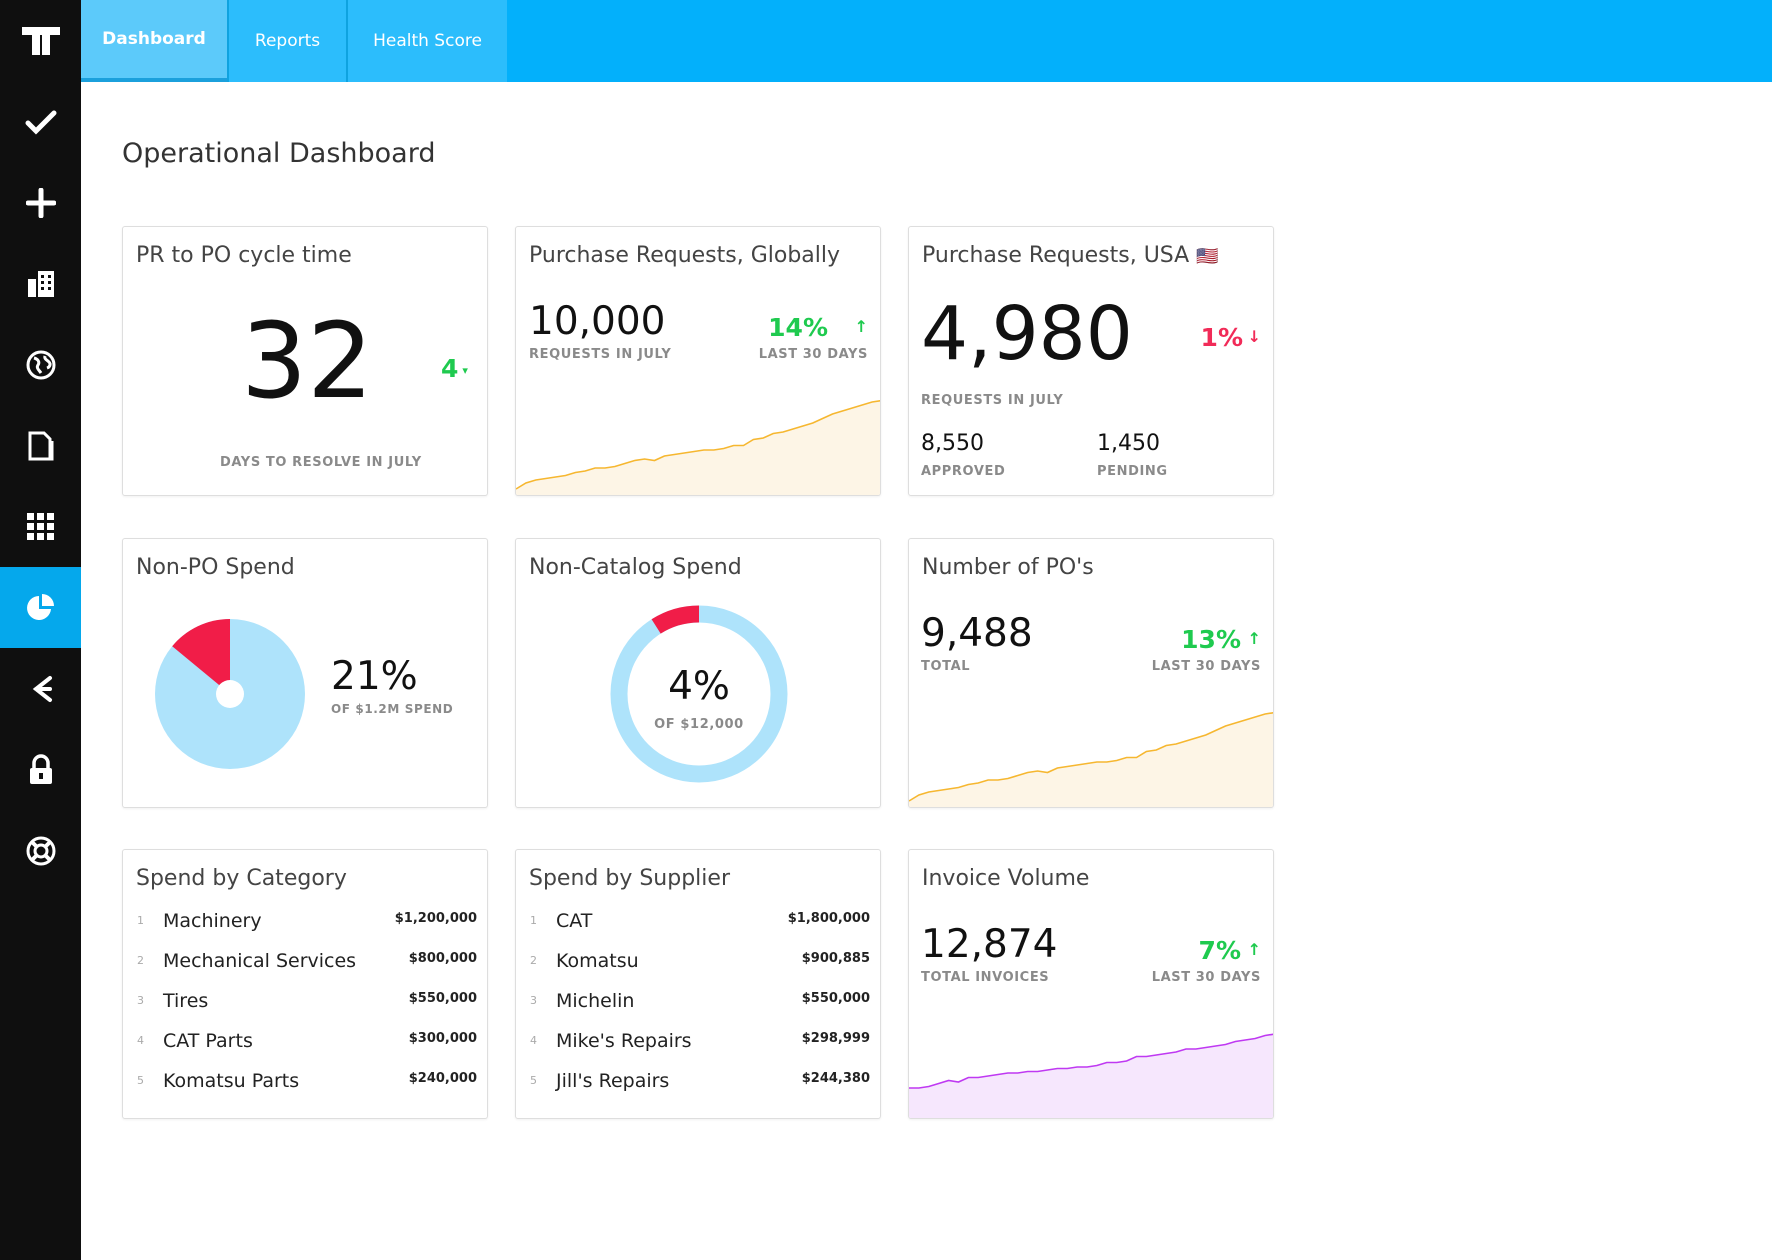  What do you see at coordinates (533, 960) in the screenshot?
I see `list-item-rank: 2` at bounding box center [533, 960].